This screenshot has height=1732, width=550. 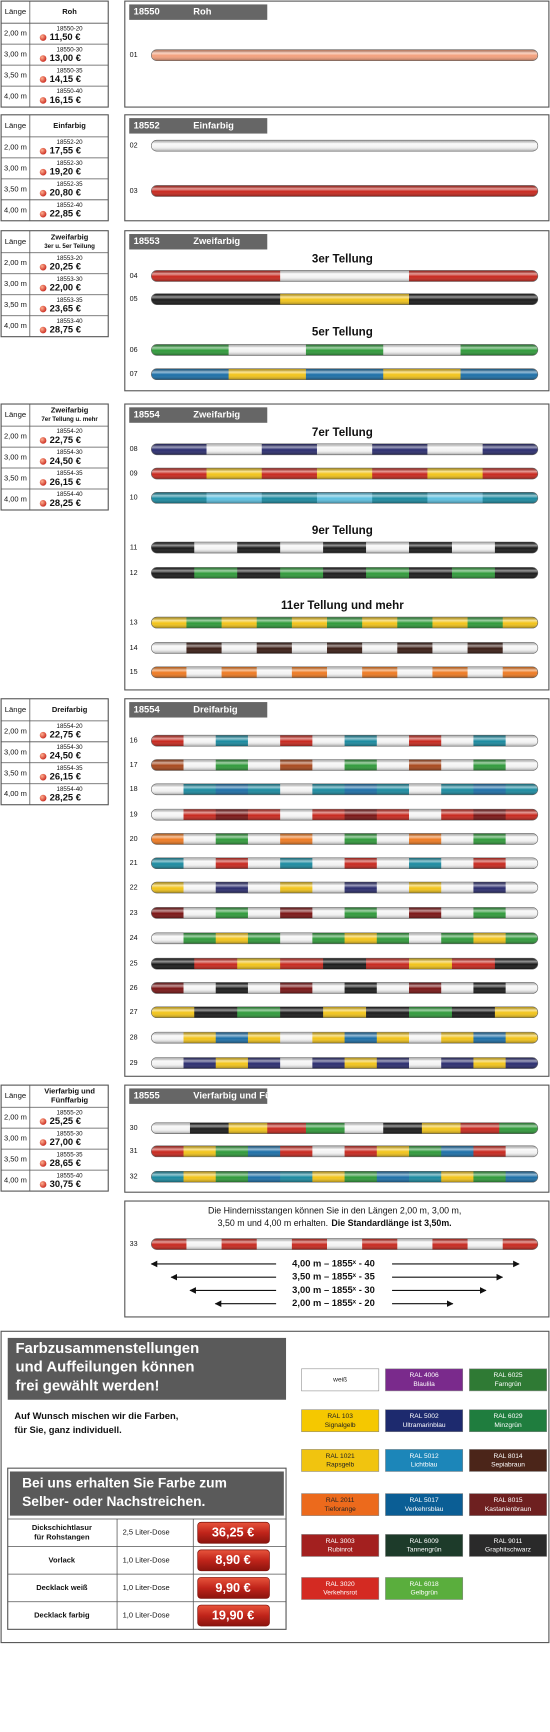 What do you see at coordinates (147, 1096) in the screenshot?
I see `section-code: 18555` at bounding box center [147, 1096].